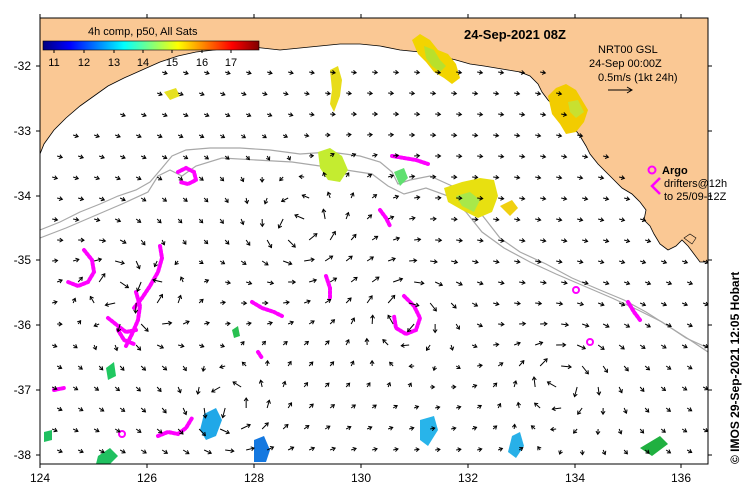 The height and width of the screenshot is (496, 749). What do you see at coordinates (23, 131) in the screenshot?
I see `lat-tick-label: -33` at bounding box center [23, 131].